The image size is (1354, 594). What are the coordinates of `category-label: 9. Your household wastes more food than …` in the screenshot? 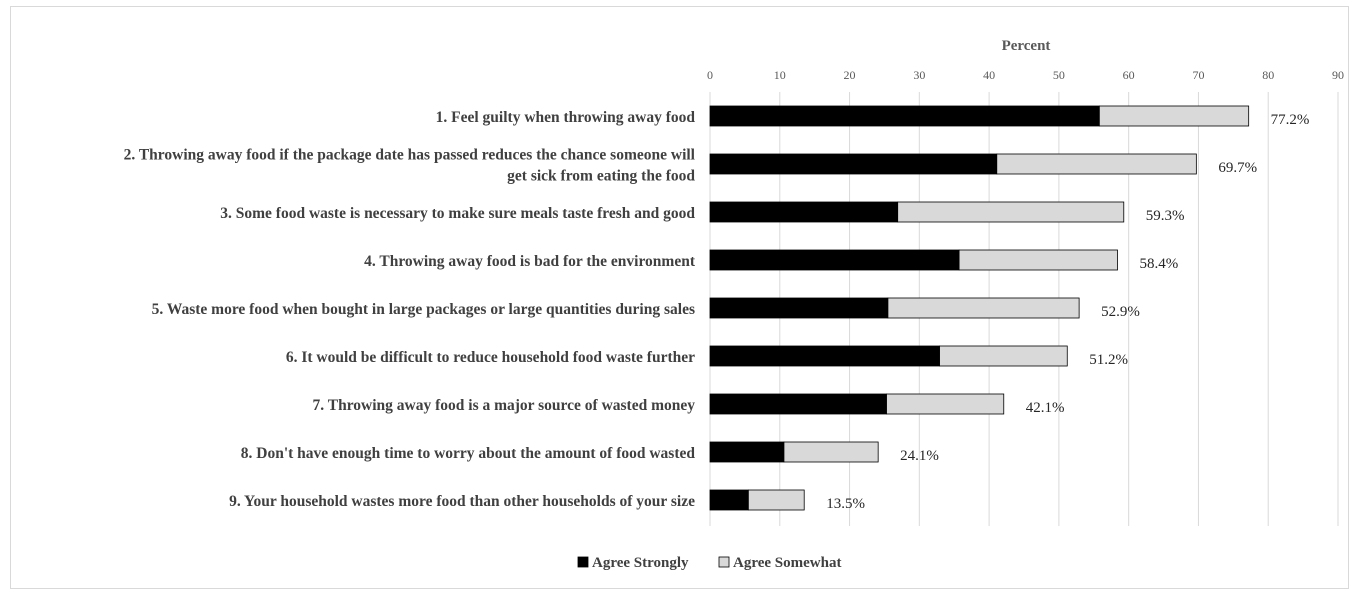 It's located at (462, 501).